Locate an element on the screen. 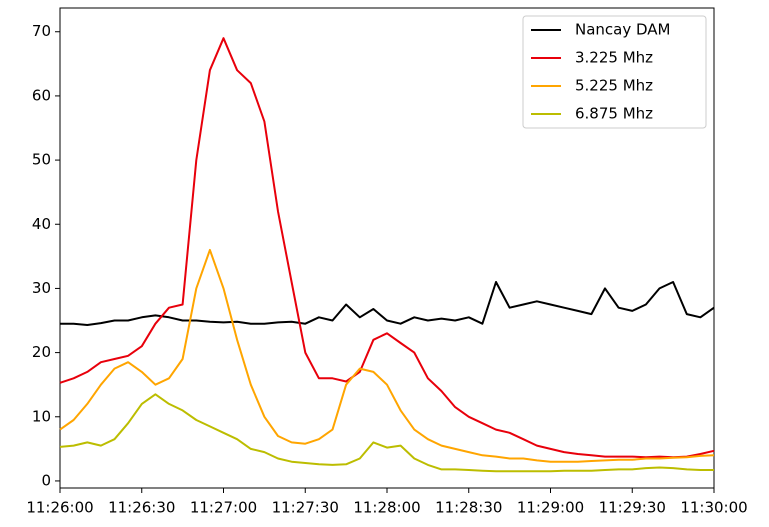 This screenshot has width=769, height=527. x-tick-label: 11:27:30 is located at coordinates (305, 508).